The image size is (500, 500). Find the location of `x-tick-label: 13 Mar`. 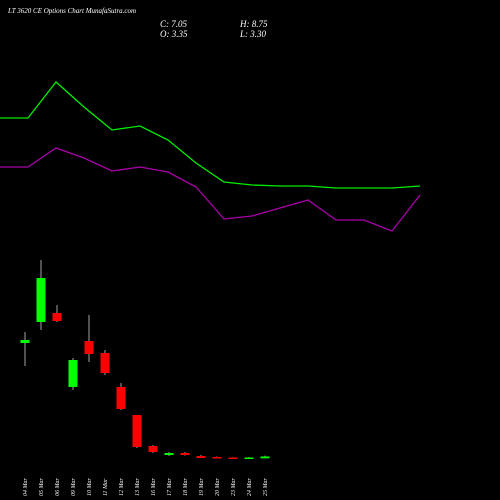

x-tick-label: 13 Mar is located at coordinates (138, 487).